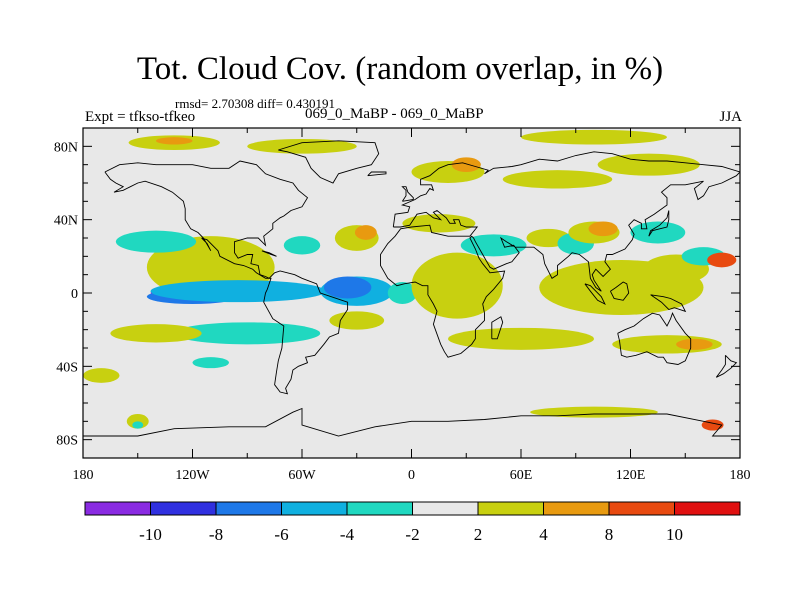 The image size is (800, 600). I want to click on stats-text: rmsd= 2.70308 diff= 0.430191, so click(255, 103).